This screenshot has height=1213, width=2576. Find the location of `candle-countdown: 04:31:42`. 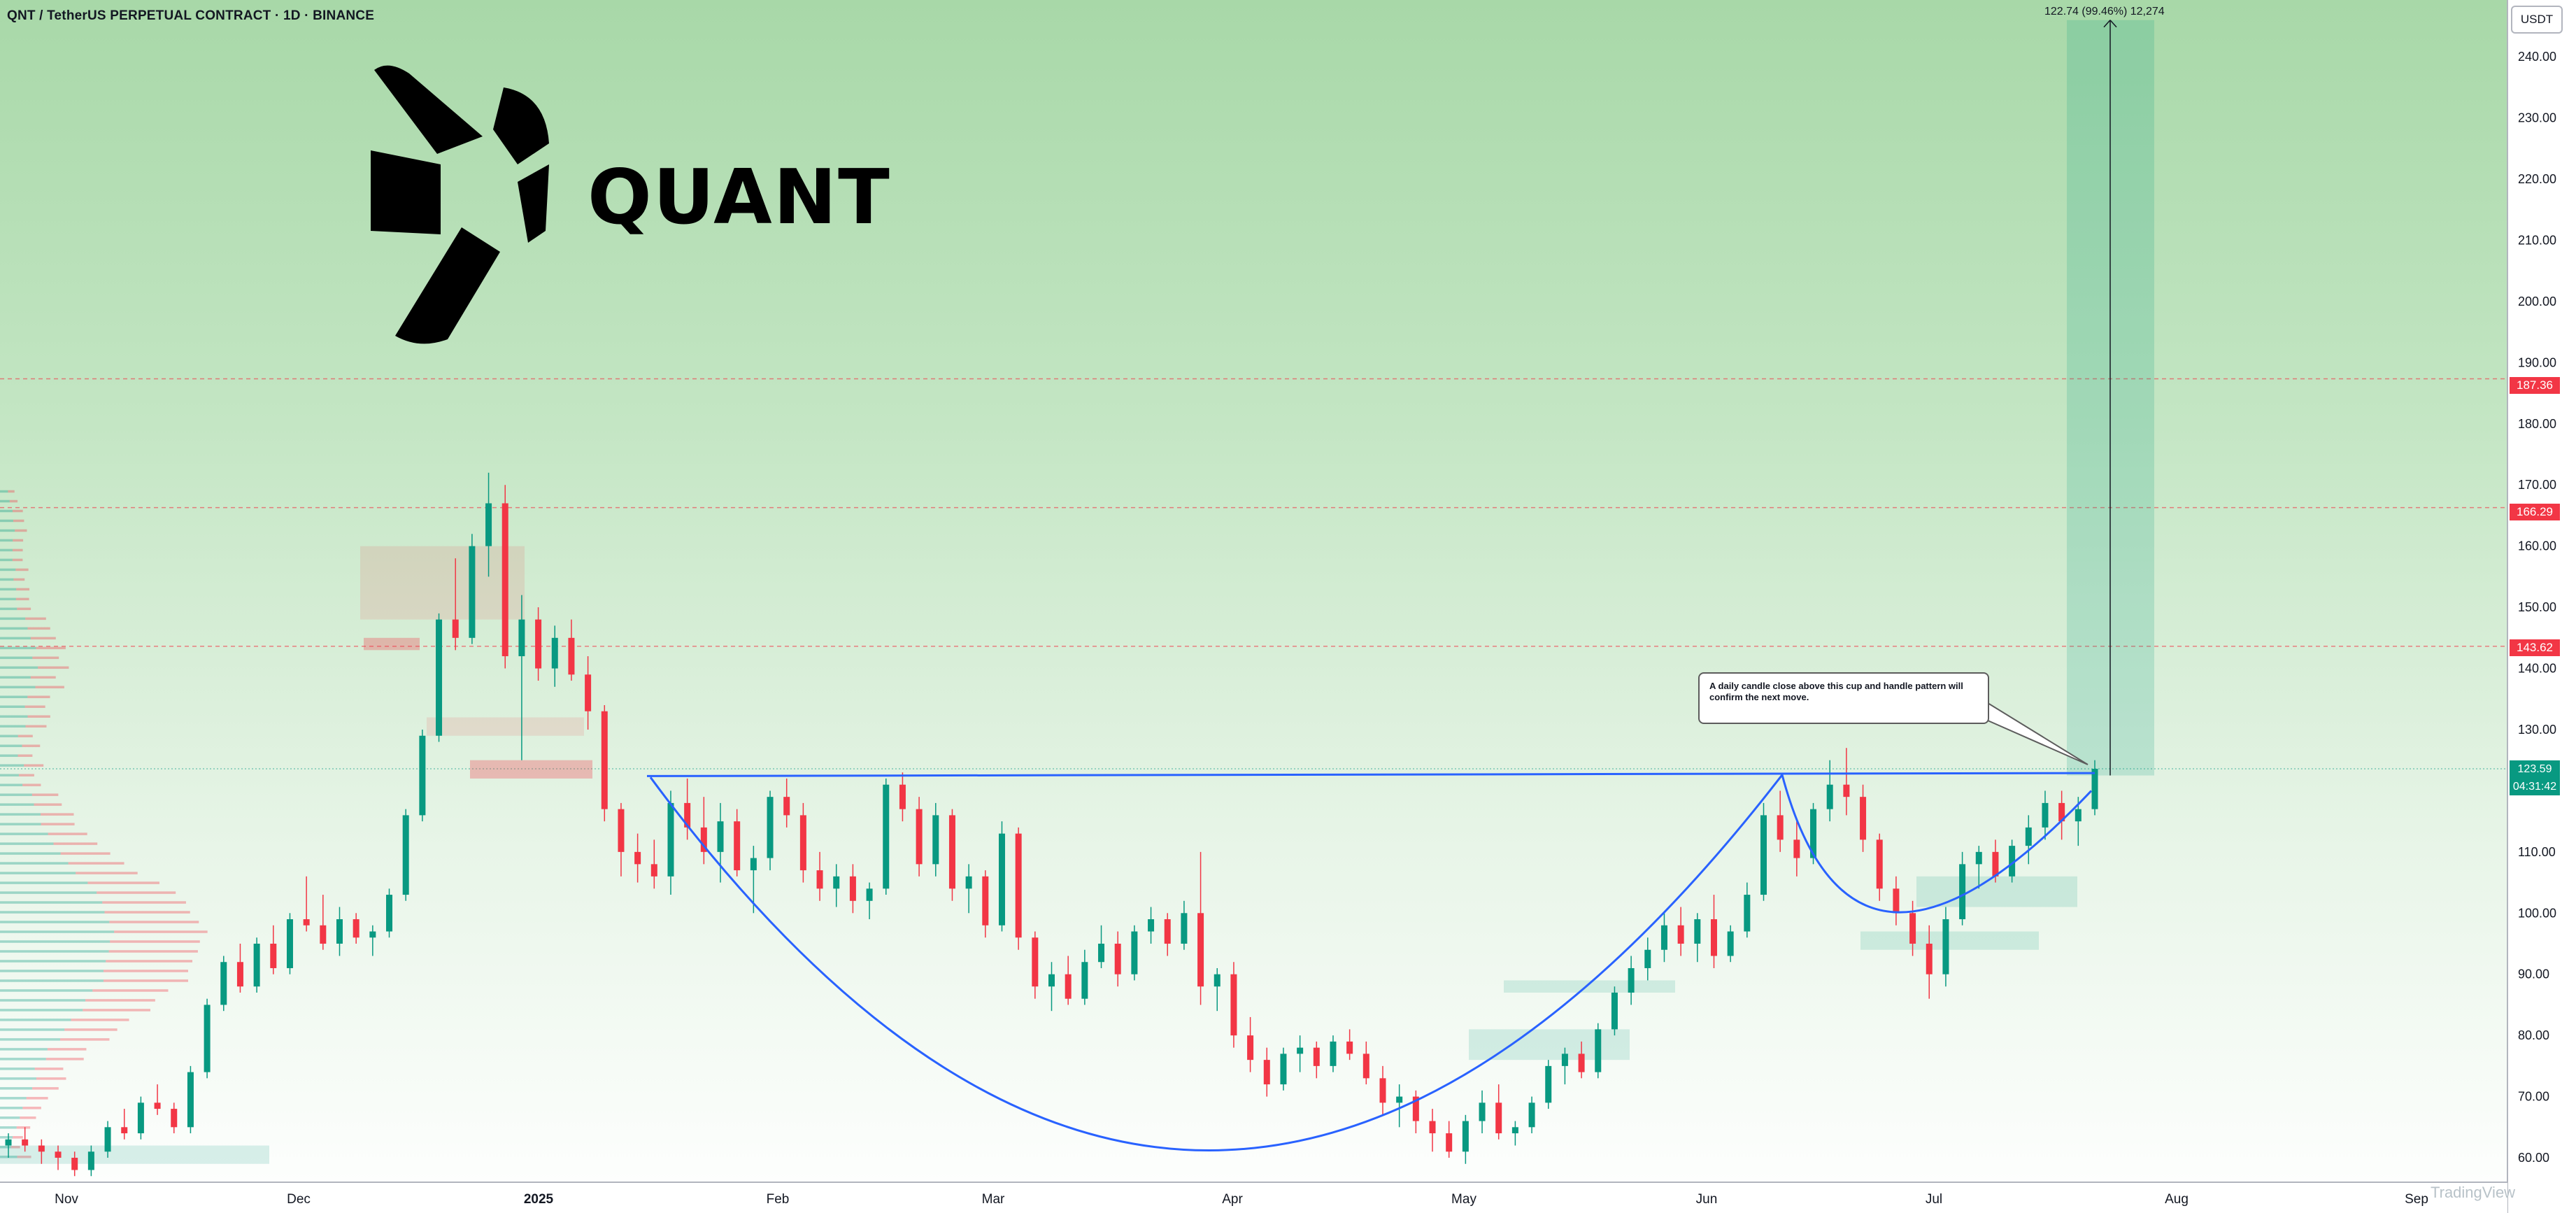

candle-countdown: 04:31:42 is located at coordinates (2535, 786).